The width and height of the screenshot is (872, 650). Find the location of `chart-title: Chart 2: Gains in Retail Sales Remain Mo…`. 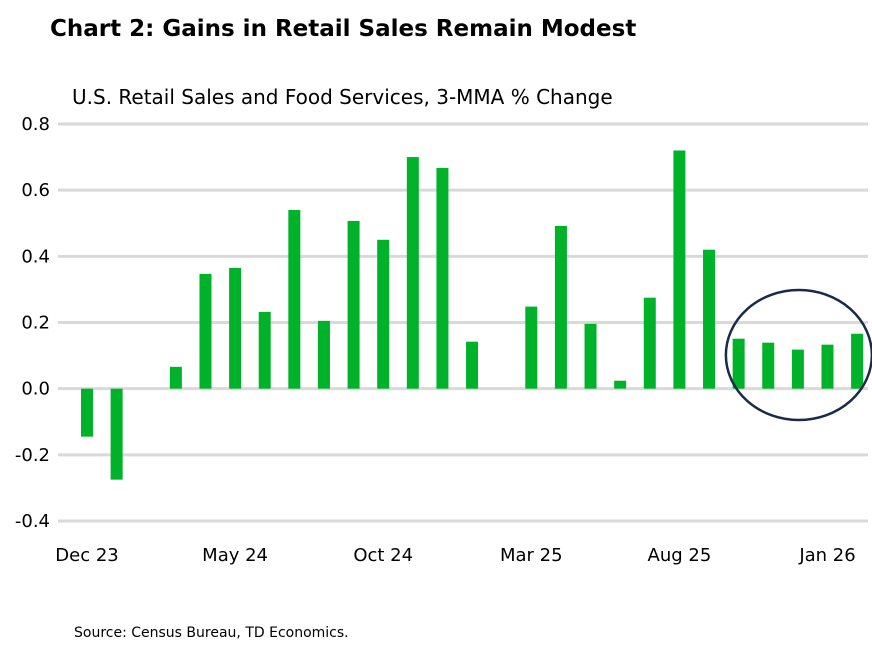

chart-title: Chart 2: Gains in Retail Sales Remain Mo… is located at coordinates (343, 29).